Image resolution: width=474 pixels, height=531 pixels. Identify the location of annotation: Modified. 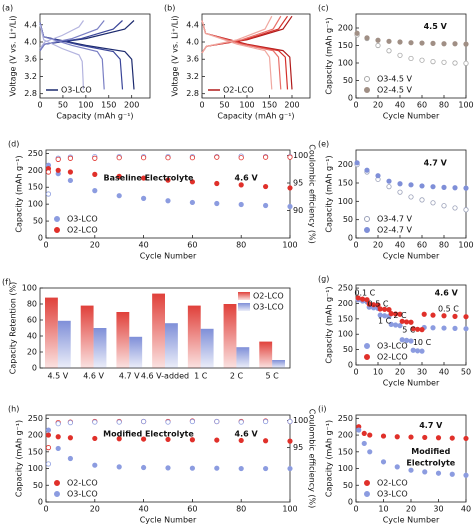
(430, 451).